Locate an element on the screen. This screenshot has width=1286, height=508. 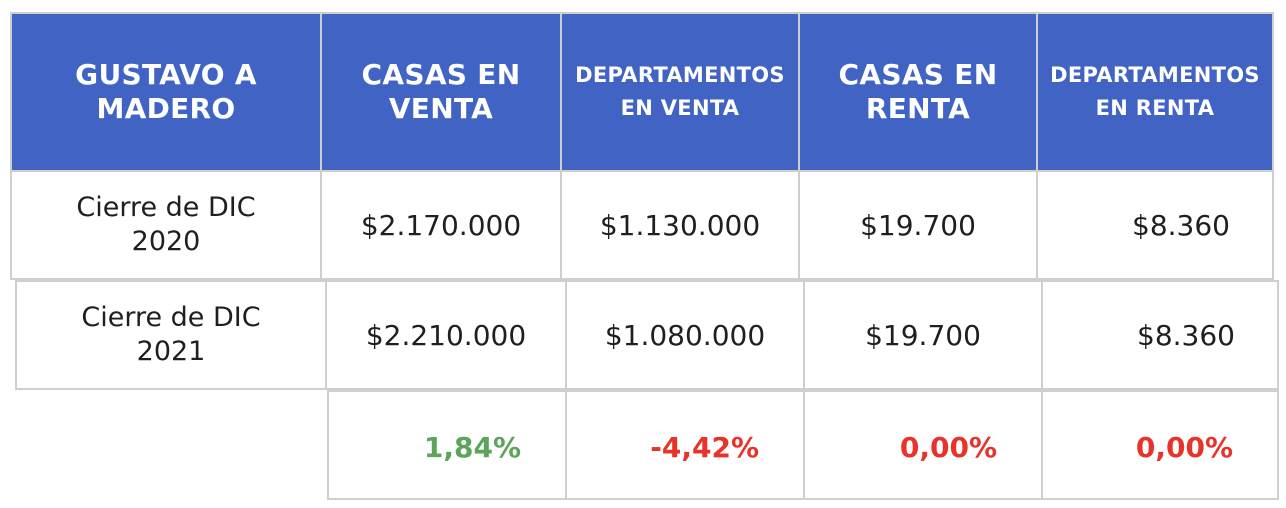
row-label-text: Cierre de DIC 2021 is located at coordinates (171, 334).